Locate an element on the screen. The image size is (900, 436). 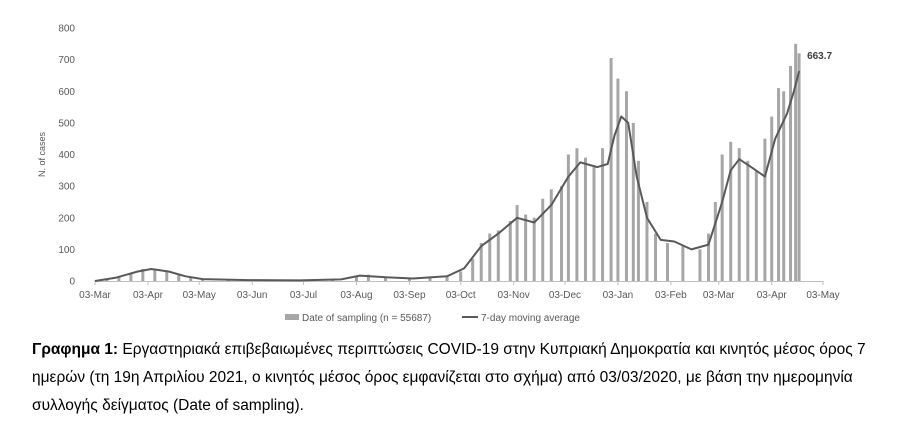
legend-bar-label: Date of sampling (n = 55687) is located at coordinates (366, 318).